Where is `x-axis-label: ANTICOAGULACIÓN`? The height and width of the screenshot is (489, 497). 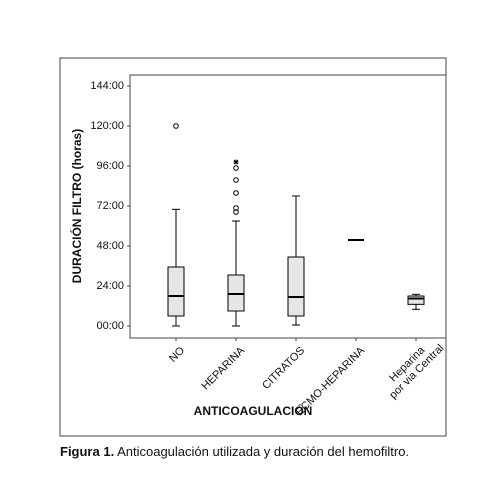 x-axis-label: ANTICOAGULACIÓN is located at coordinates (253, 410).